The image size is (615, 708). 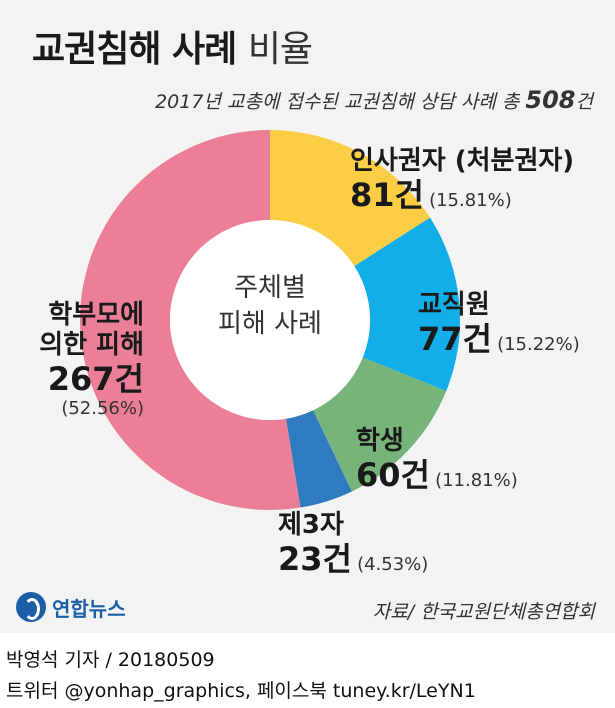 What do you see at coordinates (95, 379) in the screenshot?
I see `label-parents-count: 267건` at bounding box center [95, 379].